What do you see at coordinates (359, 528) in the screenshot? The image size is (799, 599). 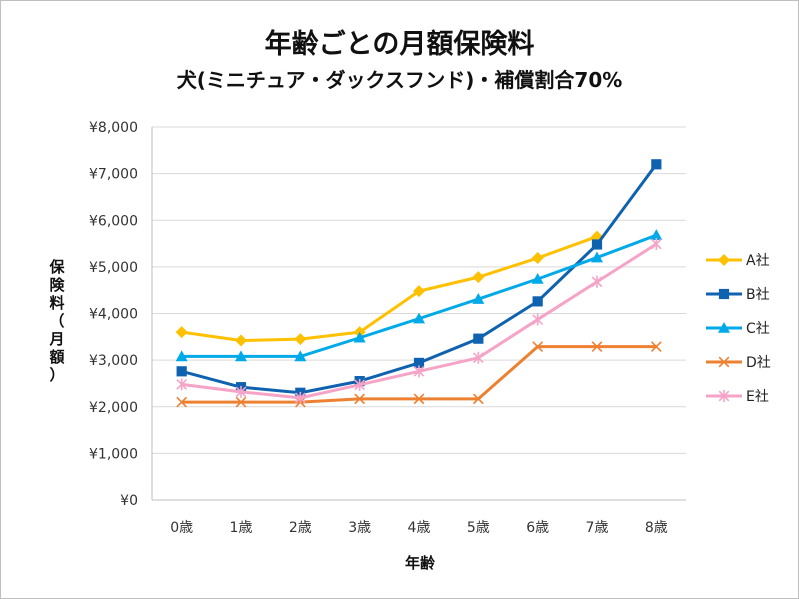 I see `x-tick-label: 3歳` at bounding box center [359, 528].